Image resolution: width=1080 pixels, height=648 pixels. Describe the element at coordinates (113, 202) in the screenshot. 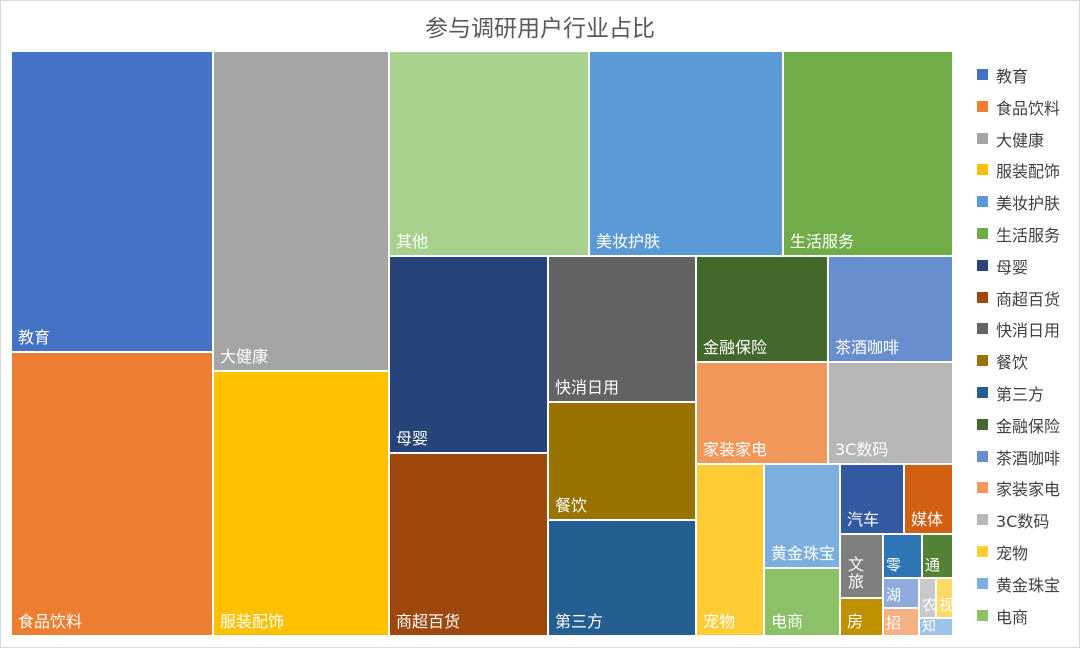

I see `treemap-tile: 教育` at that location.